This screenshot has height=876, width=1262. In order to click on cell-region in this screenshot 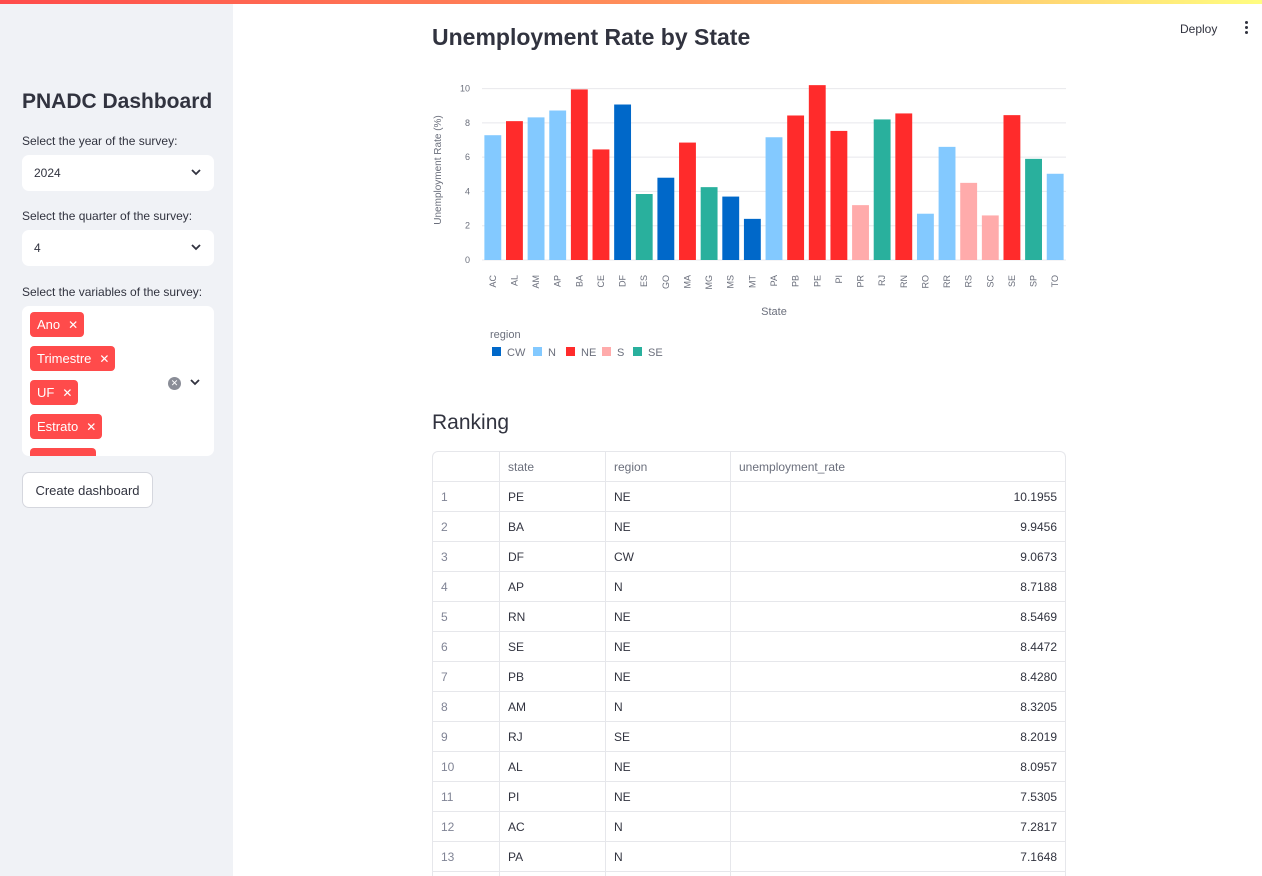, I will do `click(668, 874)`.